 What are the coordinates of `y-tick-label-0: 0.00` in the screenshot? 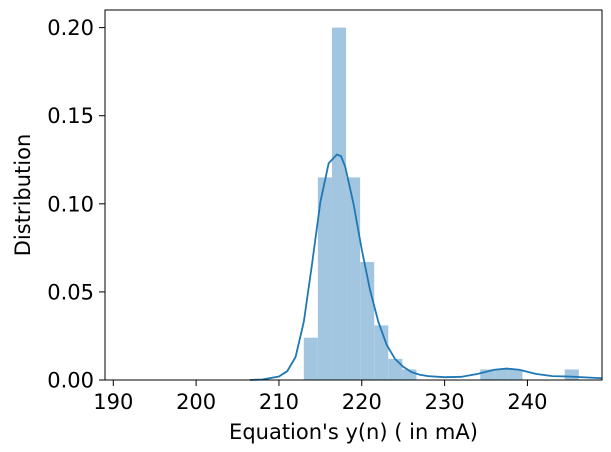 It's located at (70, 381).